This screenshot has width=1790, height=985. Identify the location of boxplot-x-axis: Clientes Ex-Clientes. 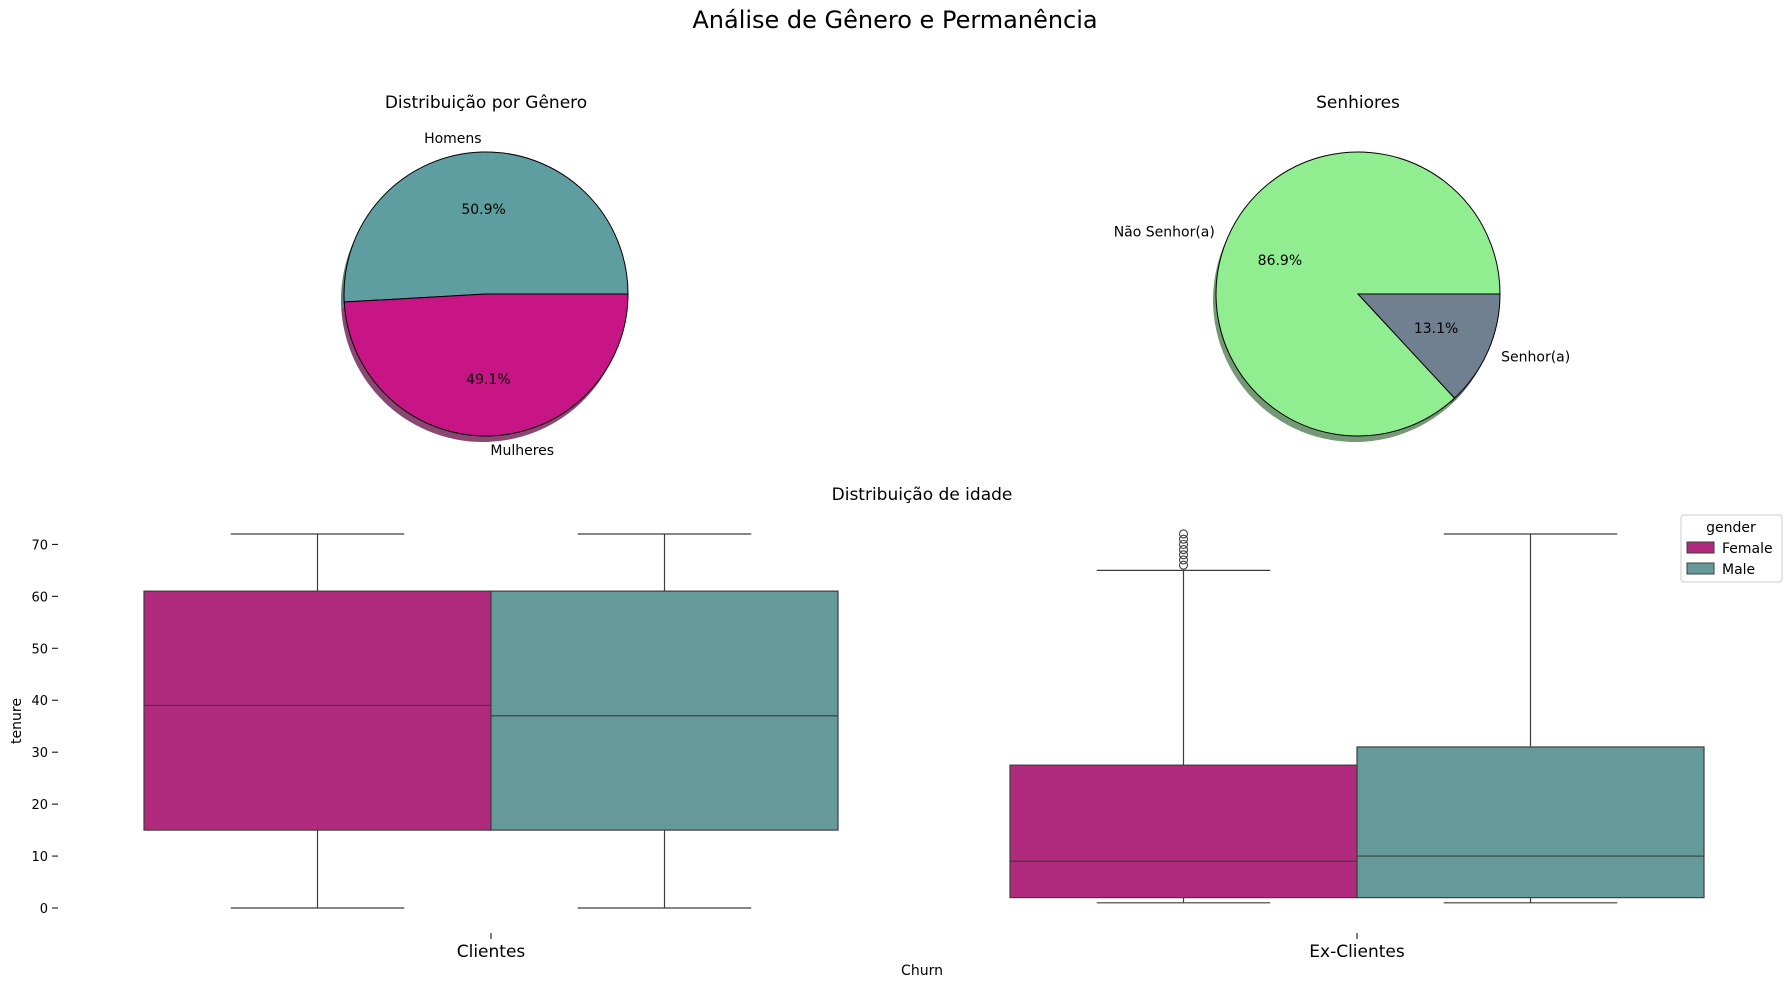
(931, 947).